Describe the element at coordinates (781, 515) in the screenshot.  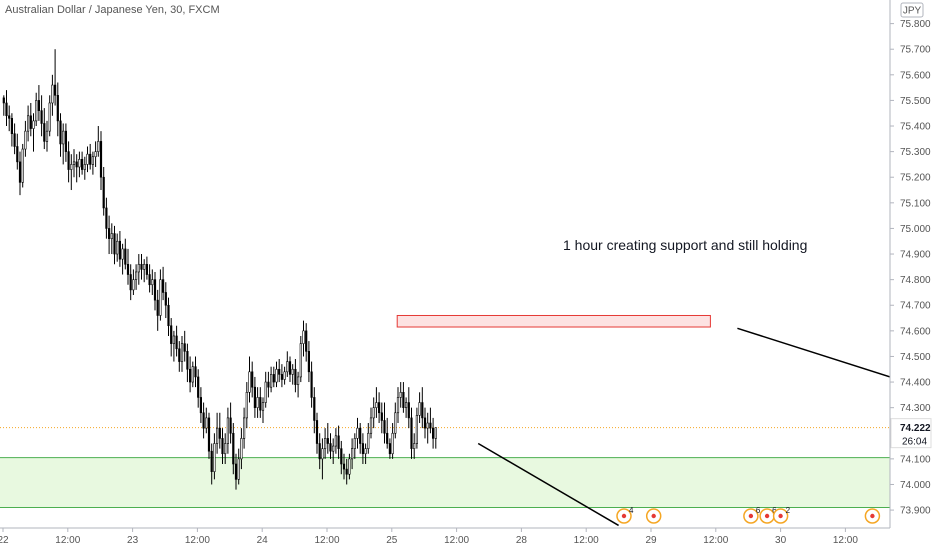
I see `event-marker: 2` at that location.